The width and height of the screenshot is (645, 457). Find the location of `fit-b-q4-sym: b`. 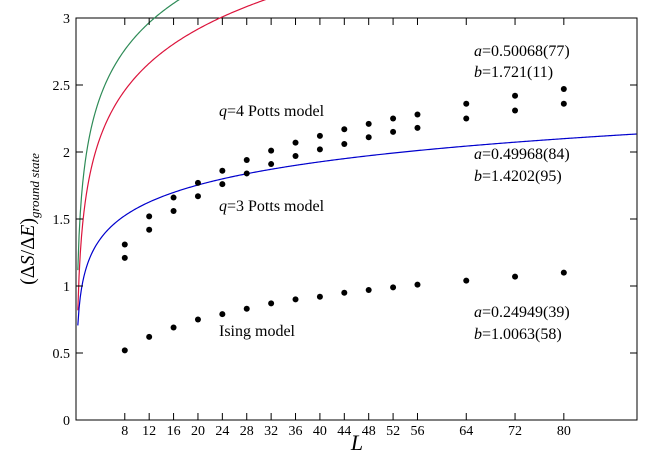

fit-b-q4-sym: b is located at coordinates (478, 72).